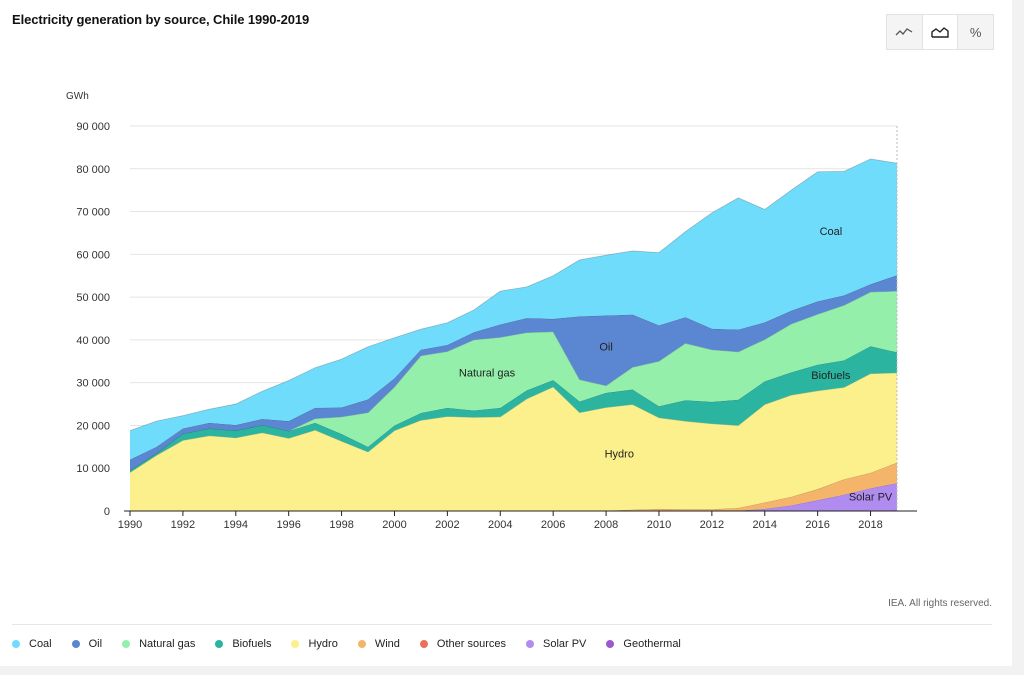 This screenshot has width=1024, height=675. I want to click on x-tick-label: 2018, so click(870, 525).